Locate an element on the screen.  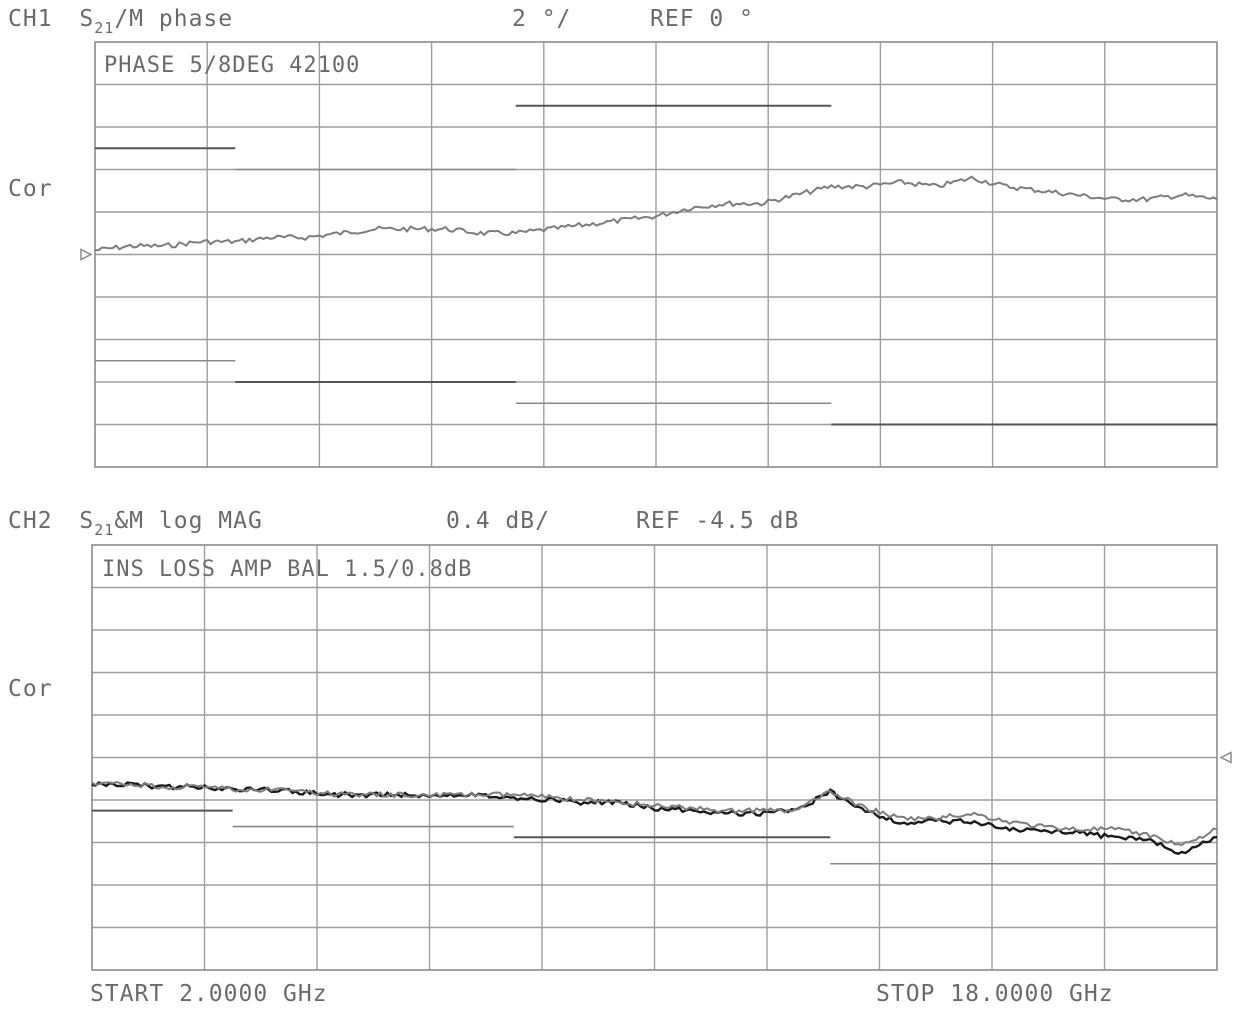
ch2-scale-label: 0.4 dB/ is located at coordinates (498, 521).